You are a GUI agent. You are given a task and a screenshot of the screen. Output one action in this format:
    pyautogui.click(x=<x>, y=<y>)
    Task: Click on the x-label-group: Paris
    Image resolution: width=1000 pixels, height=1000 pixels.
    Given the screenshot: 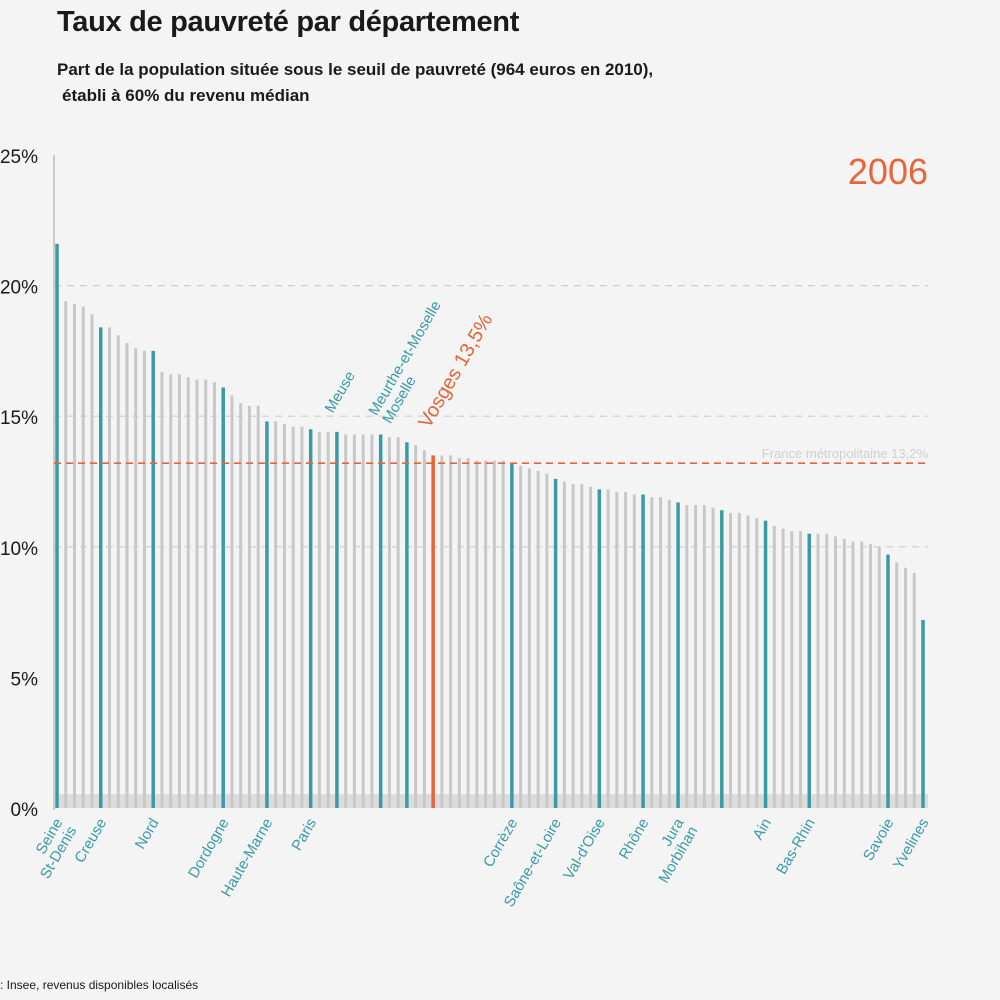 What is the action you would take?
    pyautogui.click(x=304, y=835)
    